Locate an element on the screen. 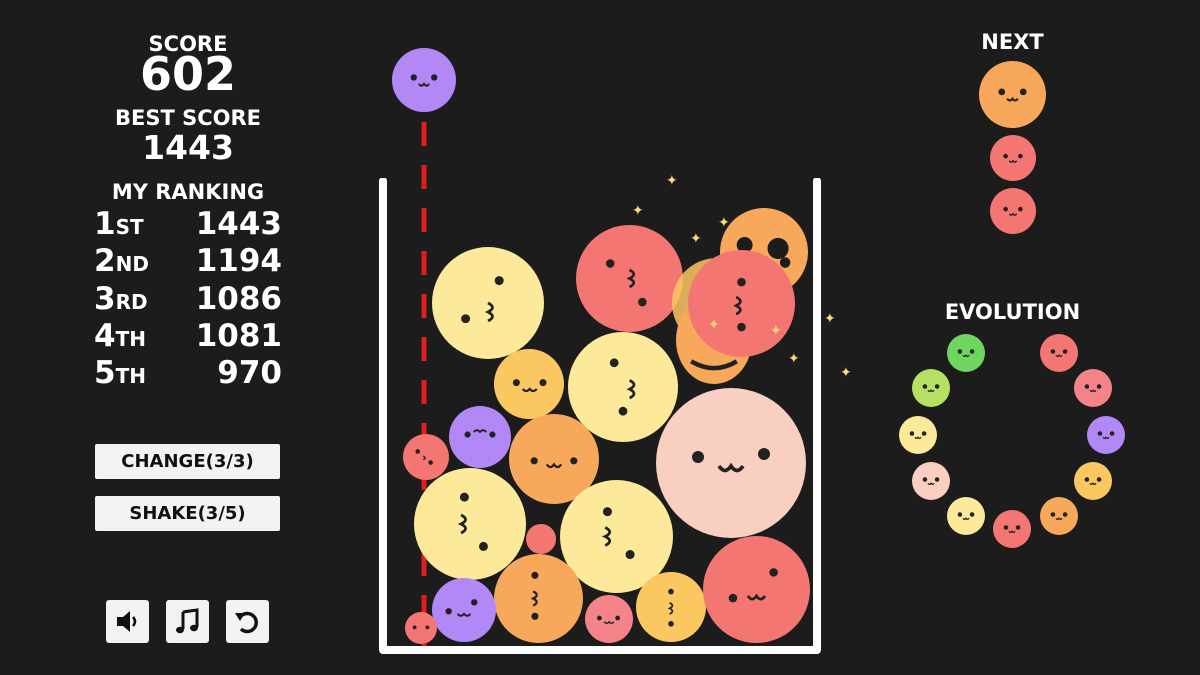  ranking-row: 3RD 1086 is located at coordinates (188, 299).